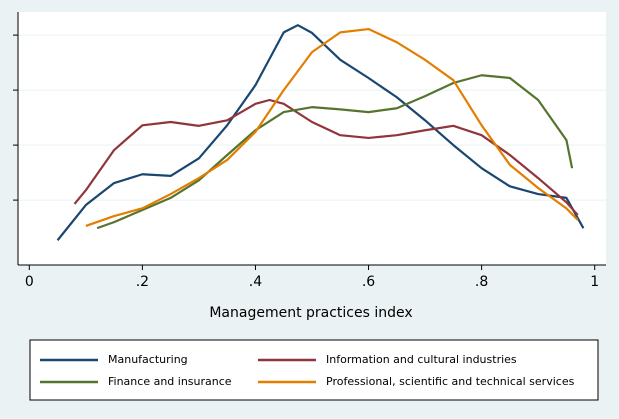 The width and height of the screenshot is (619, 419). What do you see at coordinates (314, 370) in the screenshot?
I see `legend` at bounding box center [314, 370].